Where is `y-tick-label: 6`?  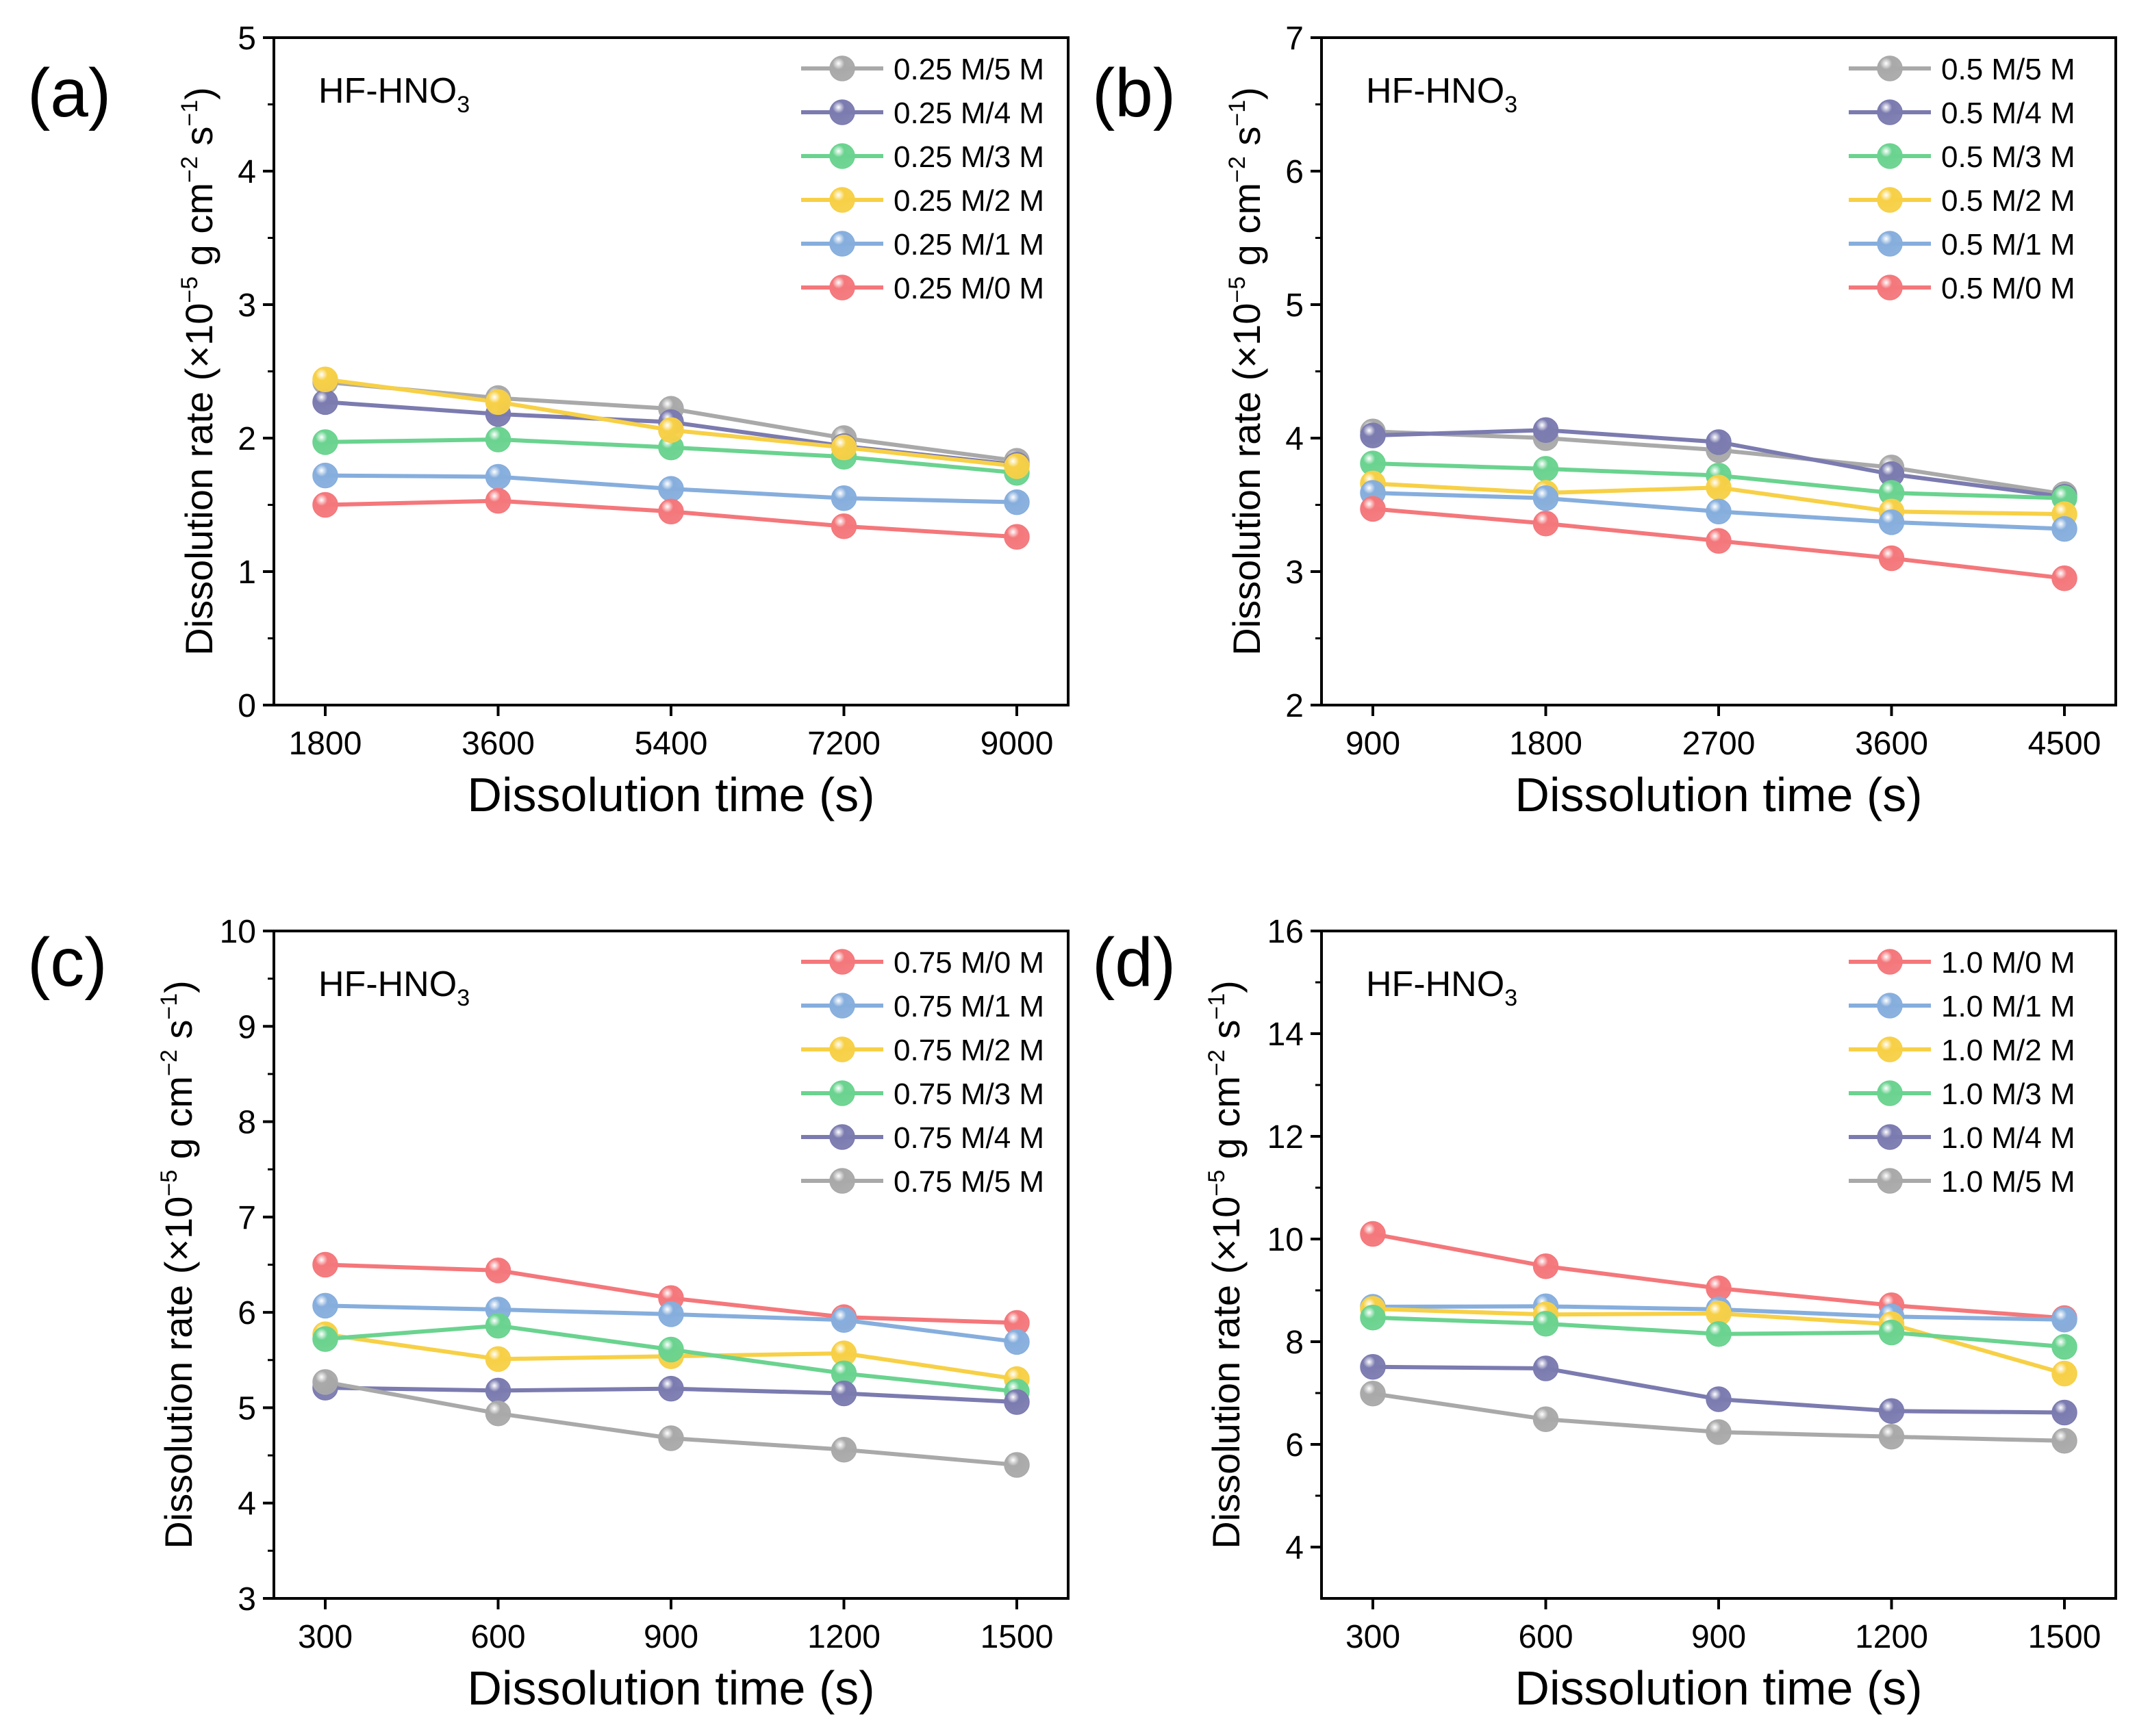 y-tick-label: 6 is located at coordinates (1294, 172).